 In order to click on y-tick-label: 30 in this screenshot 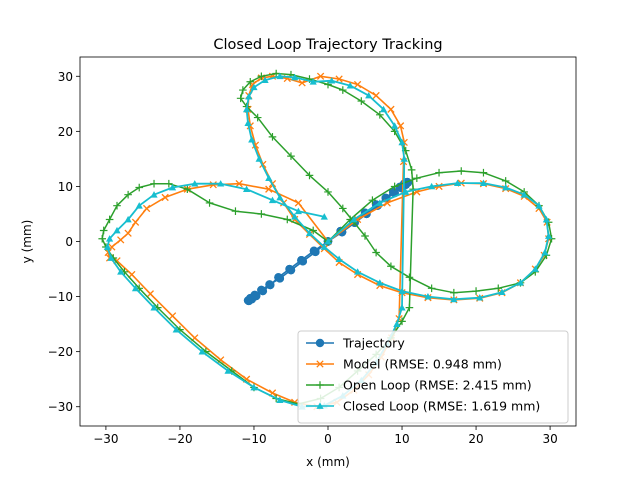, I will do `click(65, 77)`.